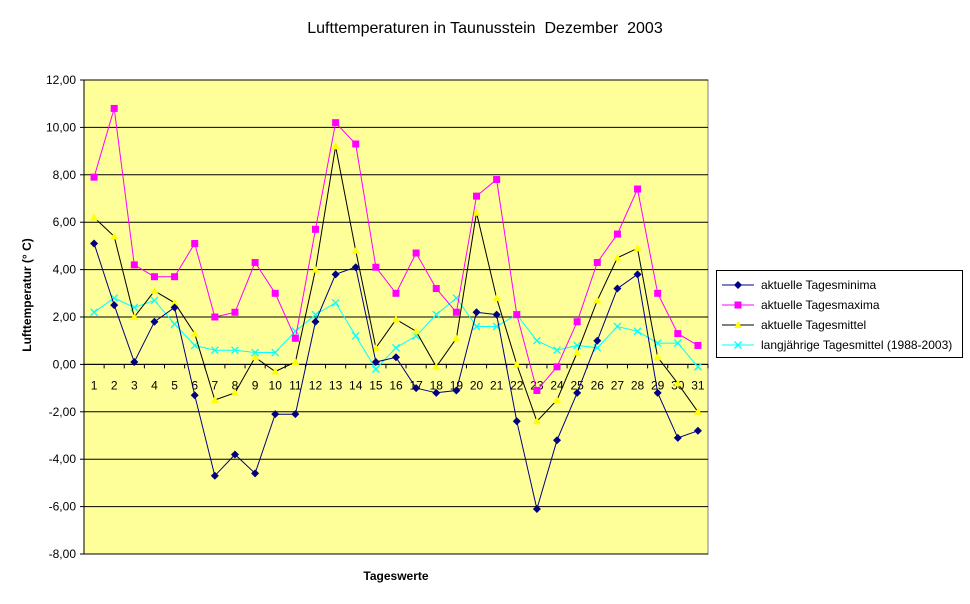  Describe the element at coordinates (814, 325) in the screenshot. I see `legend-label: aktuelle Tagesmittel` at that location.